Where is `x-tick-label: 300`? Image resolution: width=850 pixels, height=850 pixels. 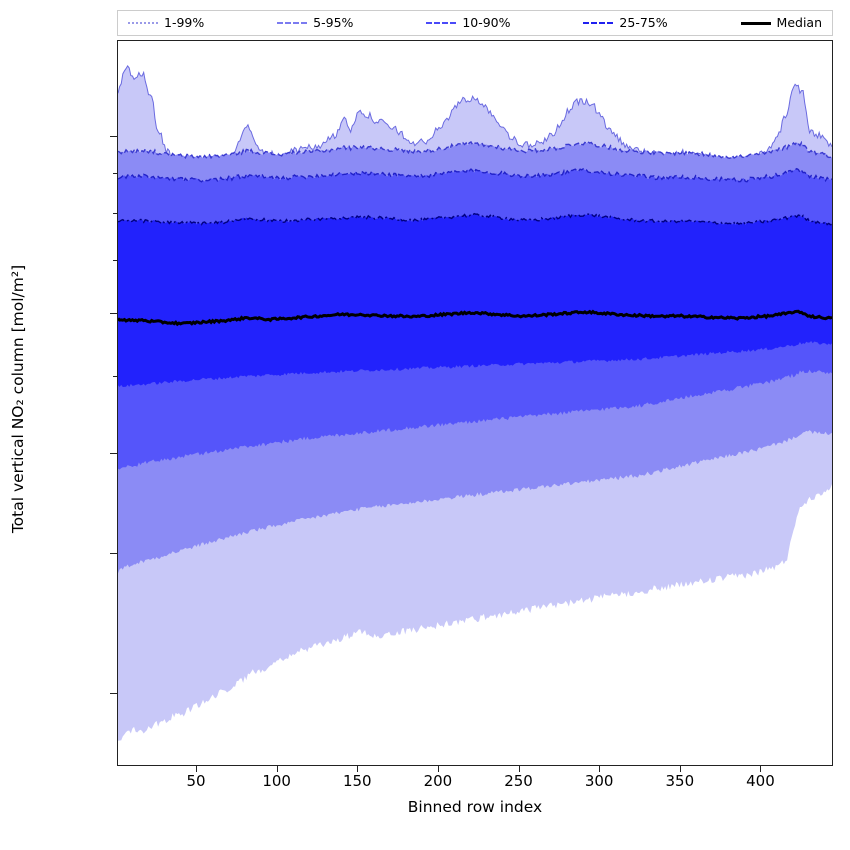 x-tick-label: 300 is located at coordinates (599, 781).